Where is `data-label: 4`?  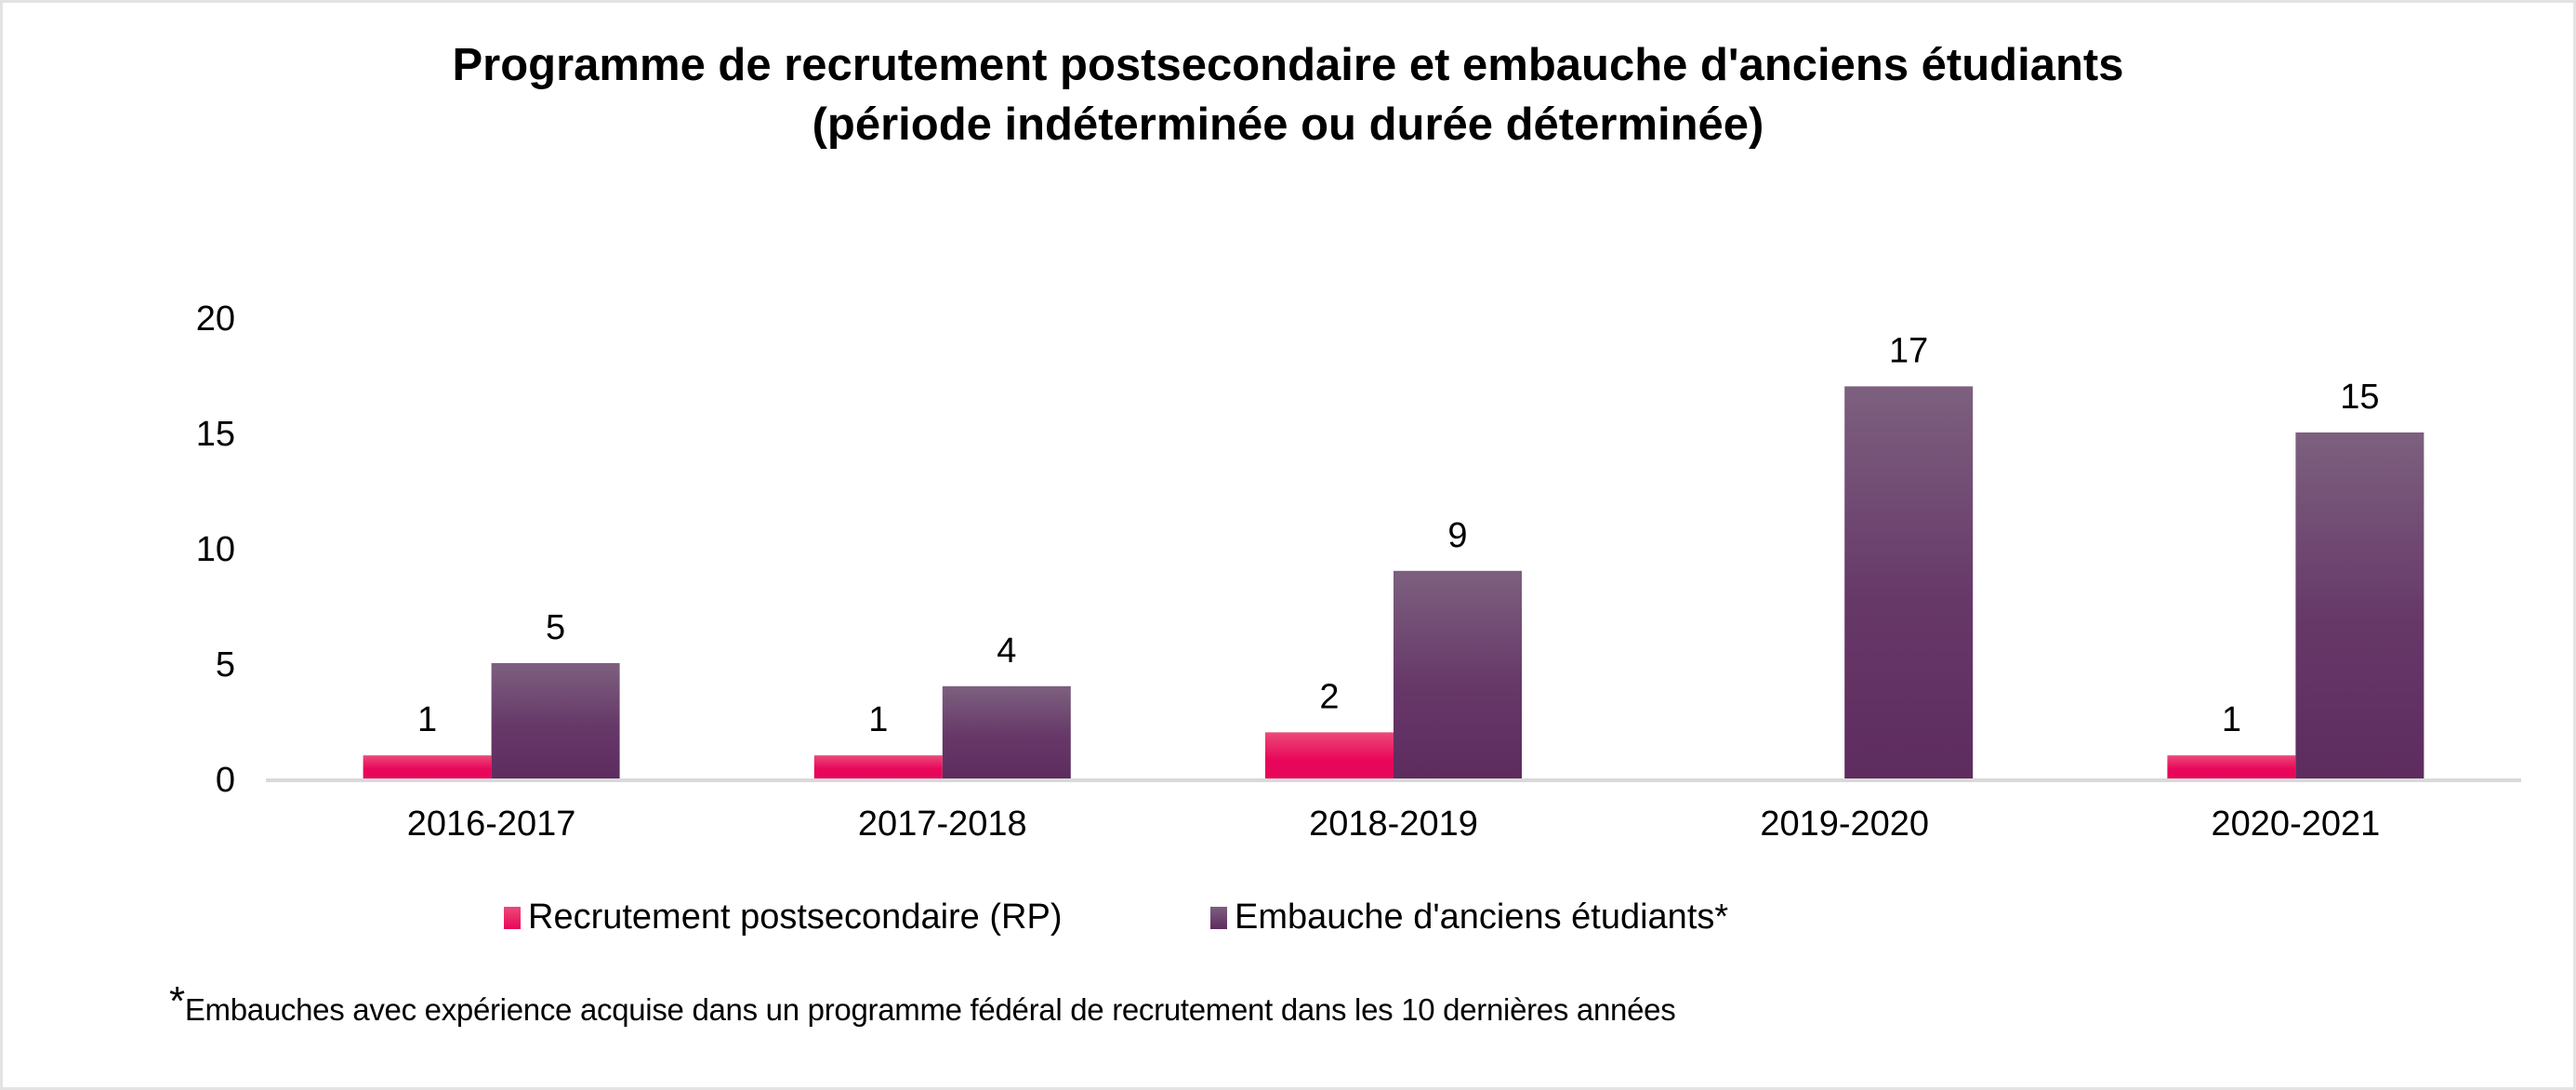 data-label: 4 is located at coordinates (1006, 651).